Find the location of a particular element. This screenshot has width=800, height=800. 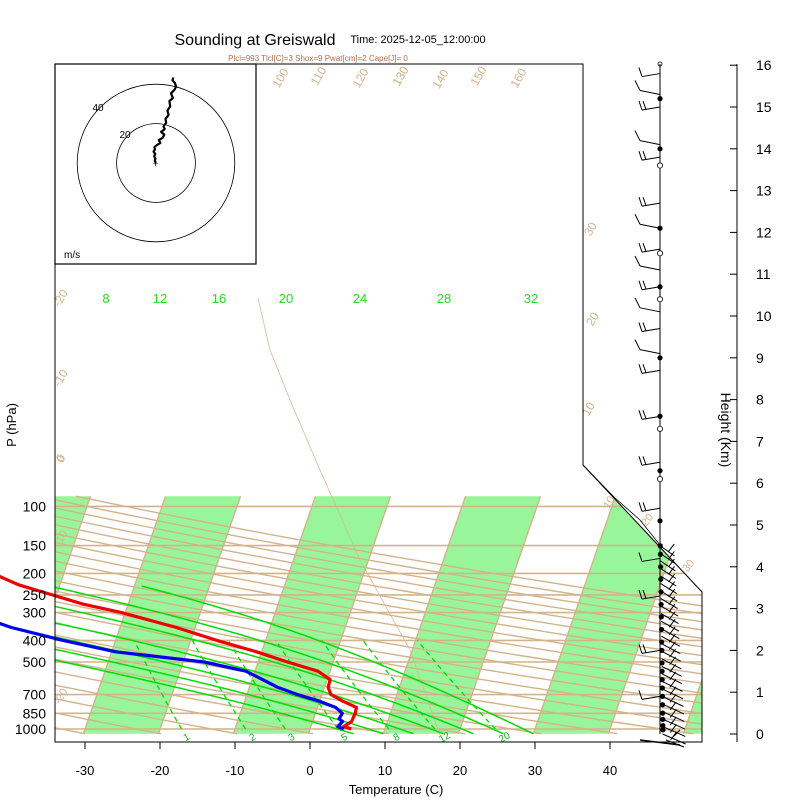

x-tick-label: 0 is located at coordinates (309, 770).